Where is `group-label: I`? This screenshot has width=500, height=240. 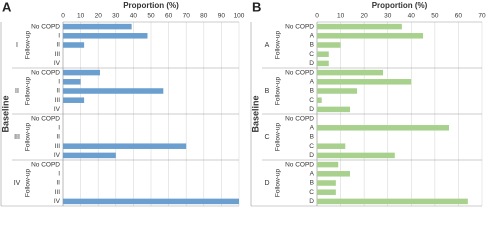
group-label: I is located at coordinates (17, 45).